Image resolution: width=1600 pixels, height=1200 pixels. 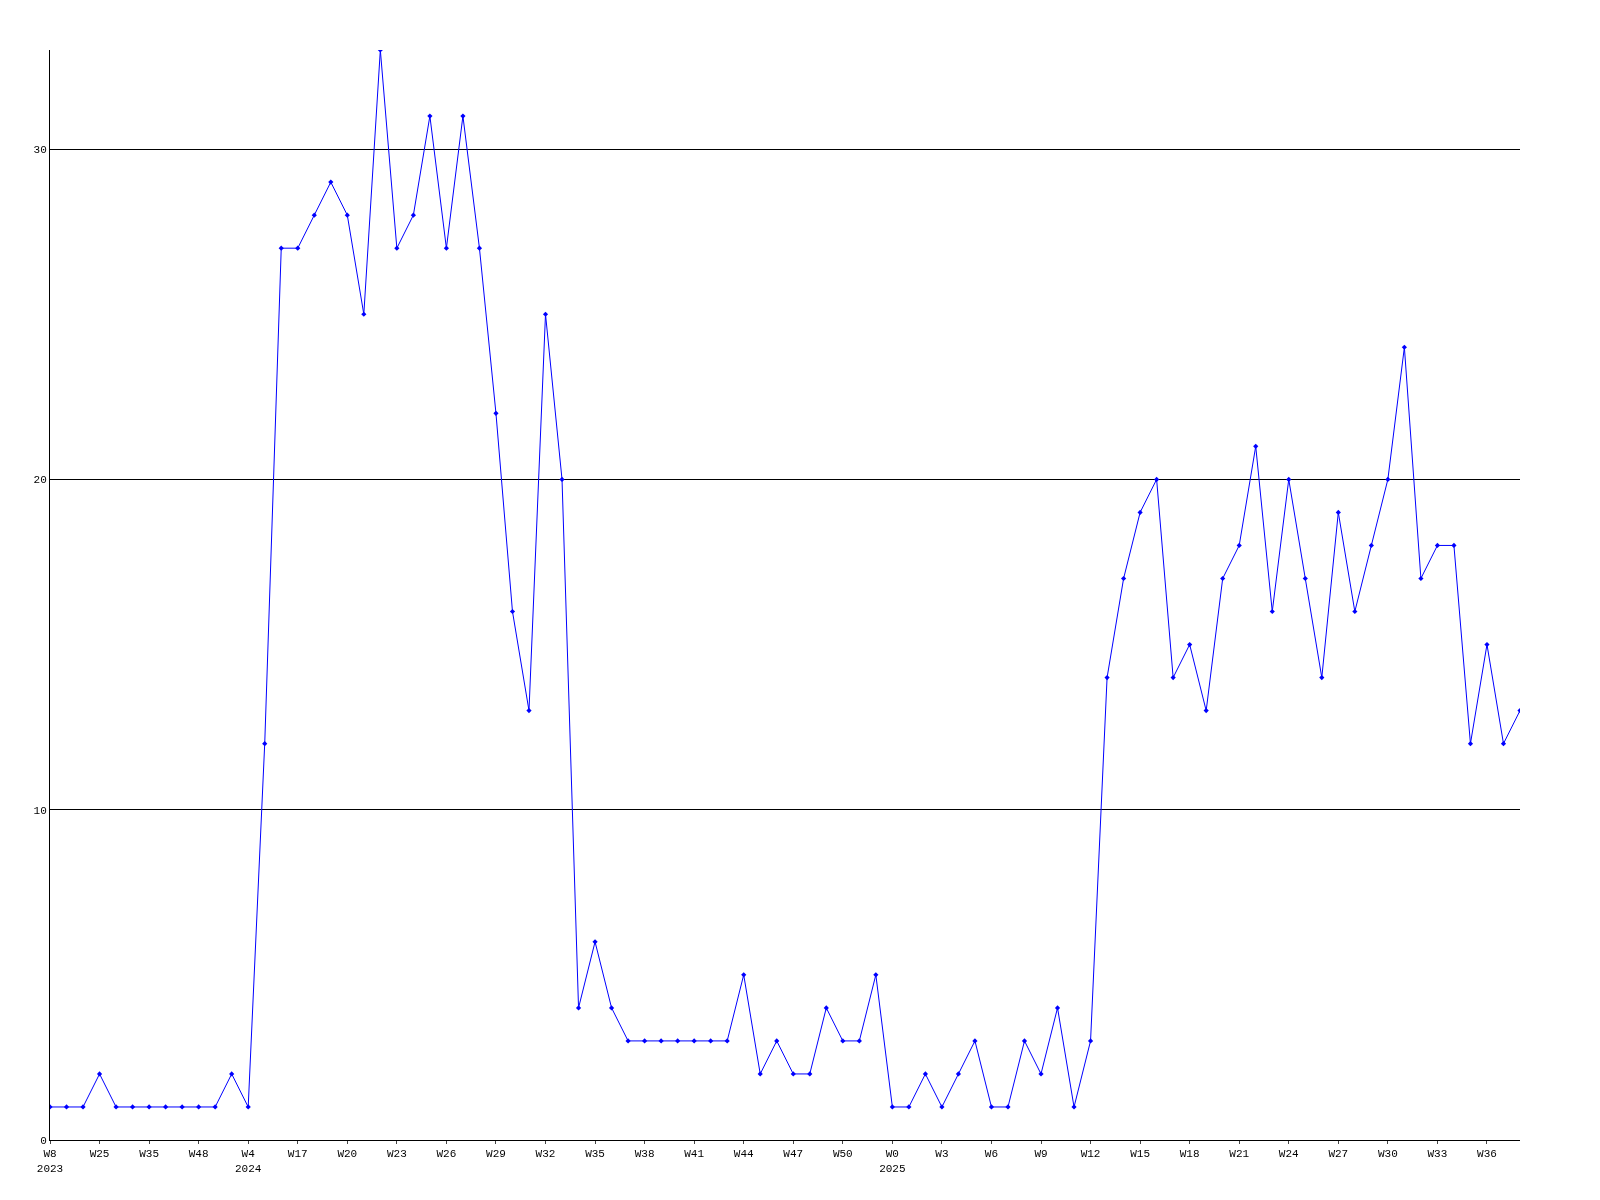 I want to click on y-tick-label: 20, so click(x=40, y=480).